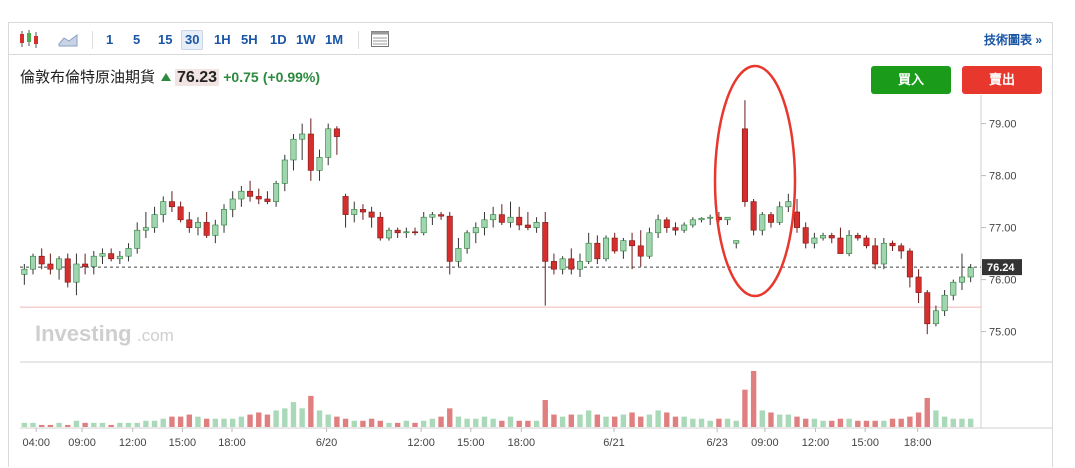  Describe the element at coordinates (765, 443) in the screenshot. I see `x-tick-label: 09:00` at that location.